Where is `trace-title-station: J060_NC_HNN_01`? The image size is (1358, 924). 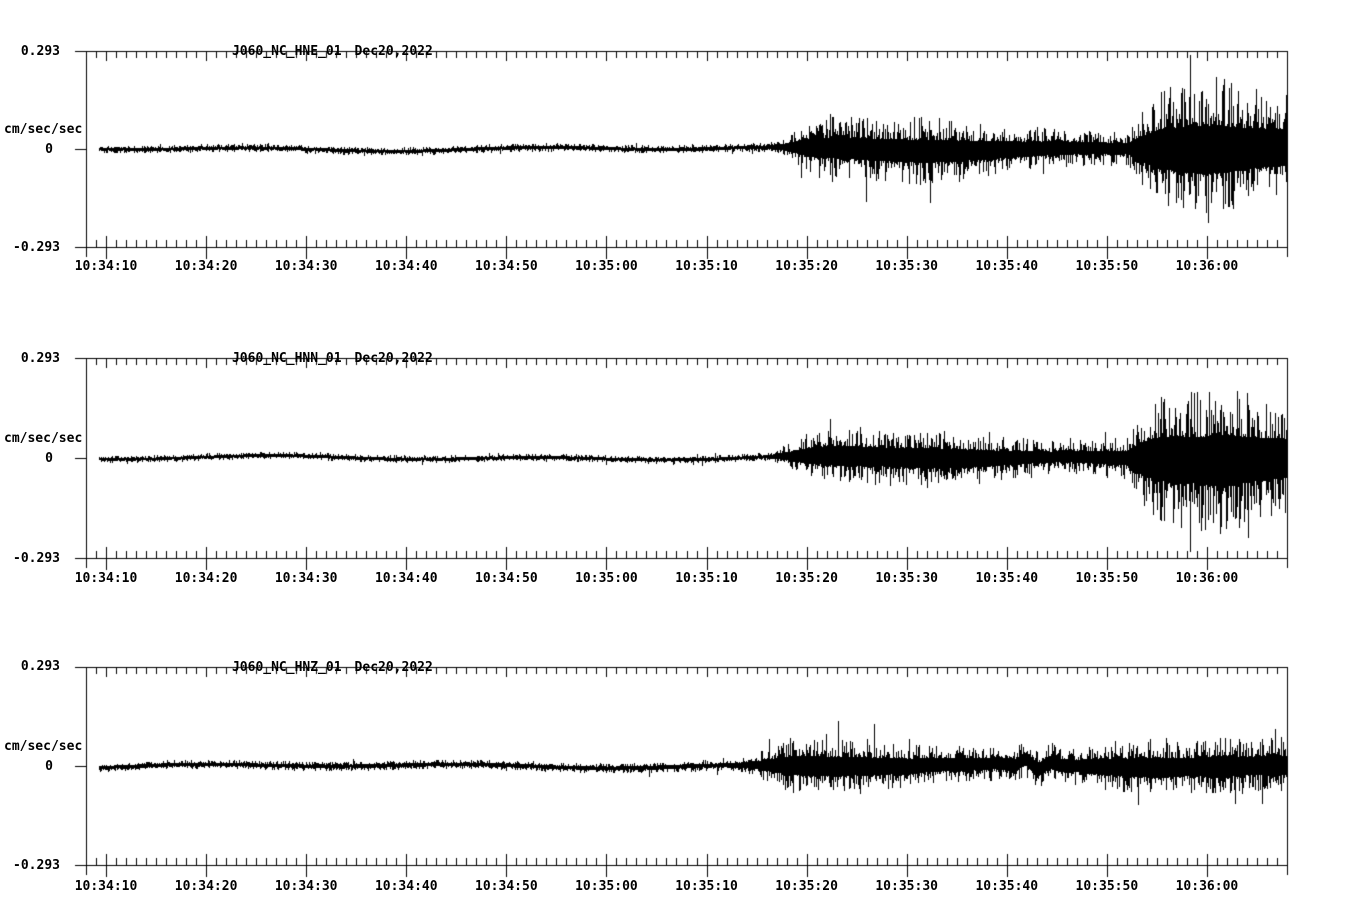
trace-title-station: J060_NC_HNN_01 is located at coordinates (286, 358).